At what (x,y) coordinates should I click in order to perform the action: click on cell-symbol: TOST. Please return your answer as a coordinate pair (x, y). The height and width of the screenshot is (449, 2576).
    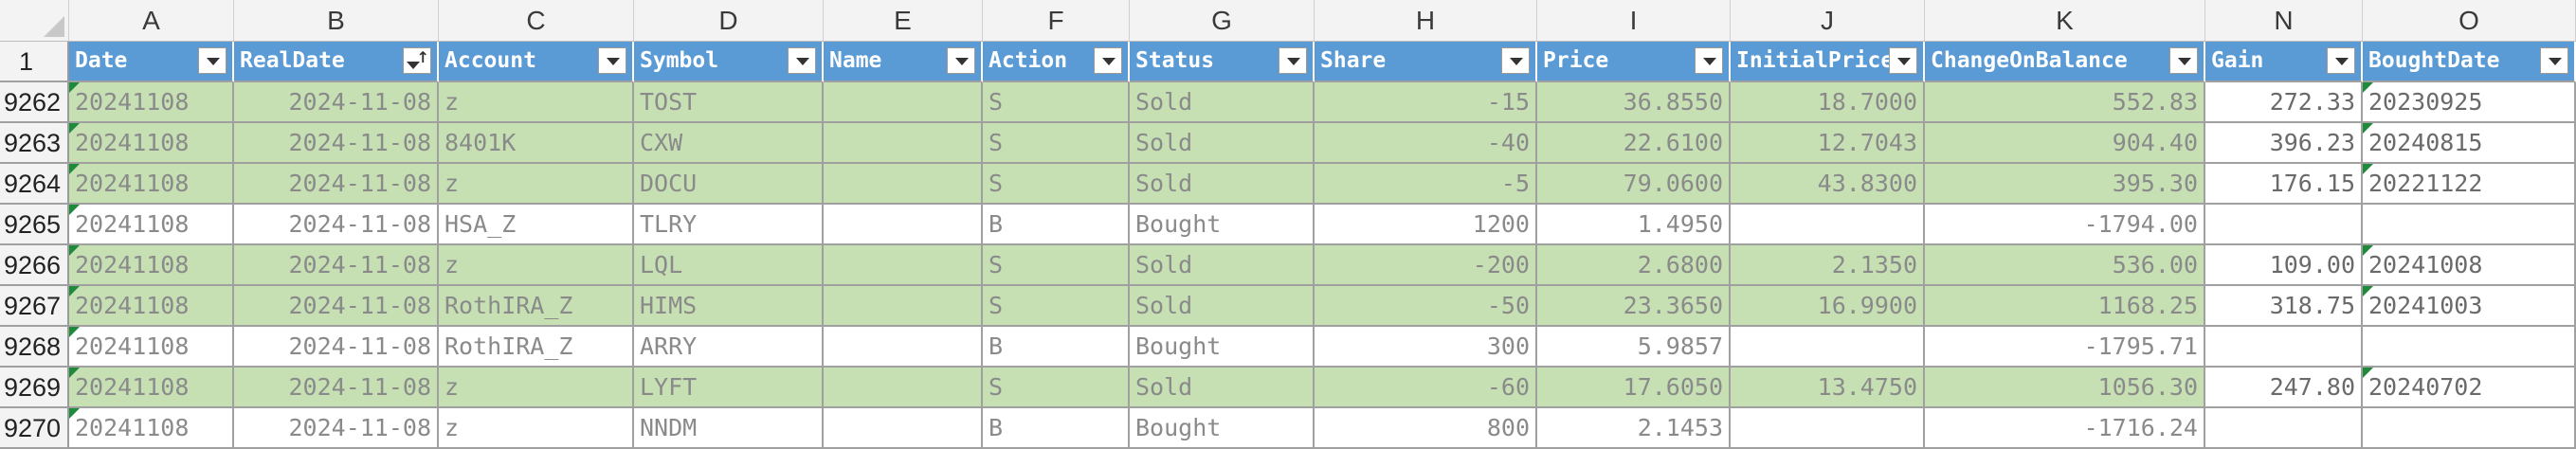
    Looking at the image, I should click on (729, 102).